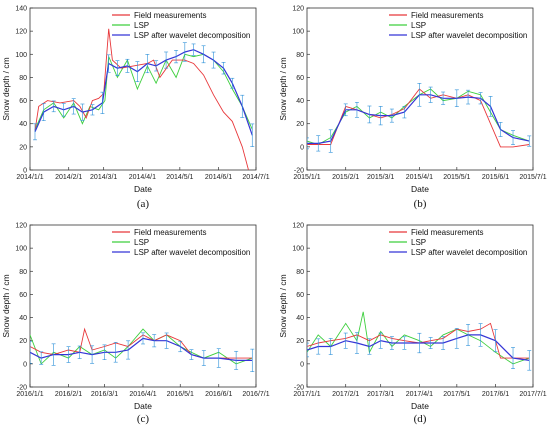 This screenshot has height=437, width=550. What do you see at coordinates (532, 394) in the screenshot?
I see `x-tick-label: 2017/7/1` at bounding box center [532, 394].